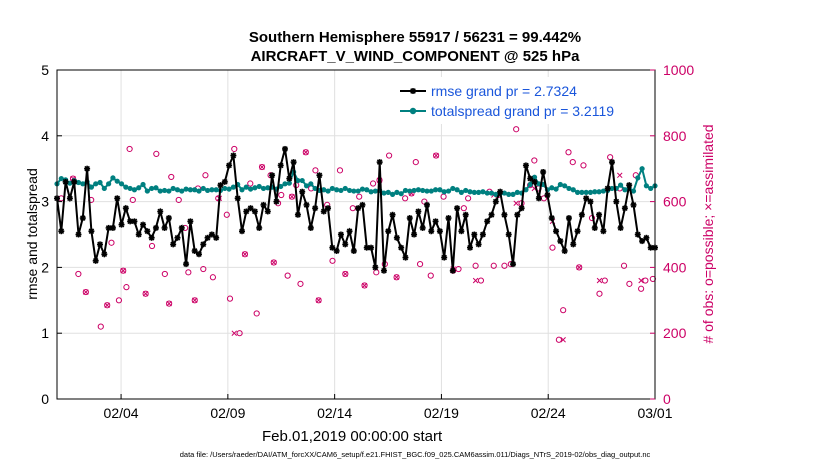  I want to click on y2-tick-label: 200, so click(675, 333).